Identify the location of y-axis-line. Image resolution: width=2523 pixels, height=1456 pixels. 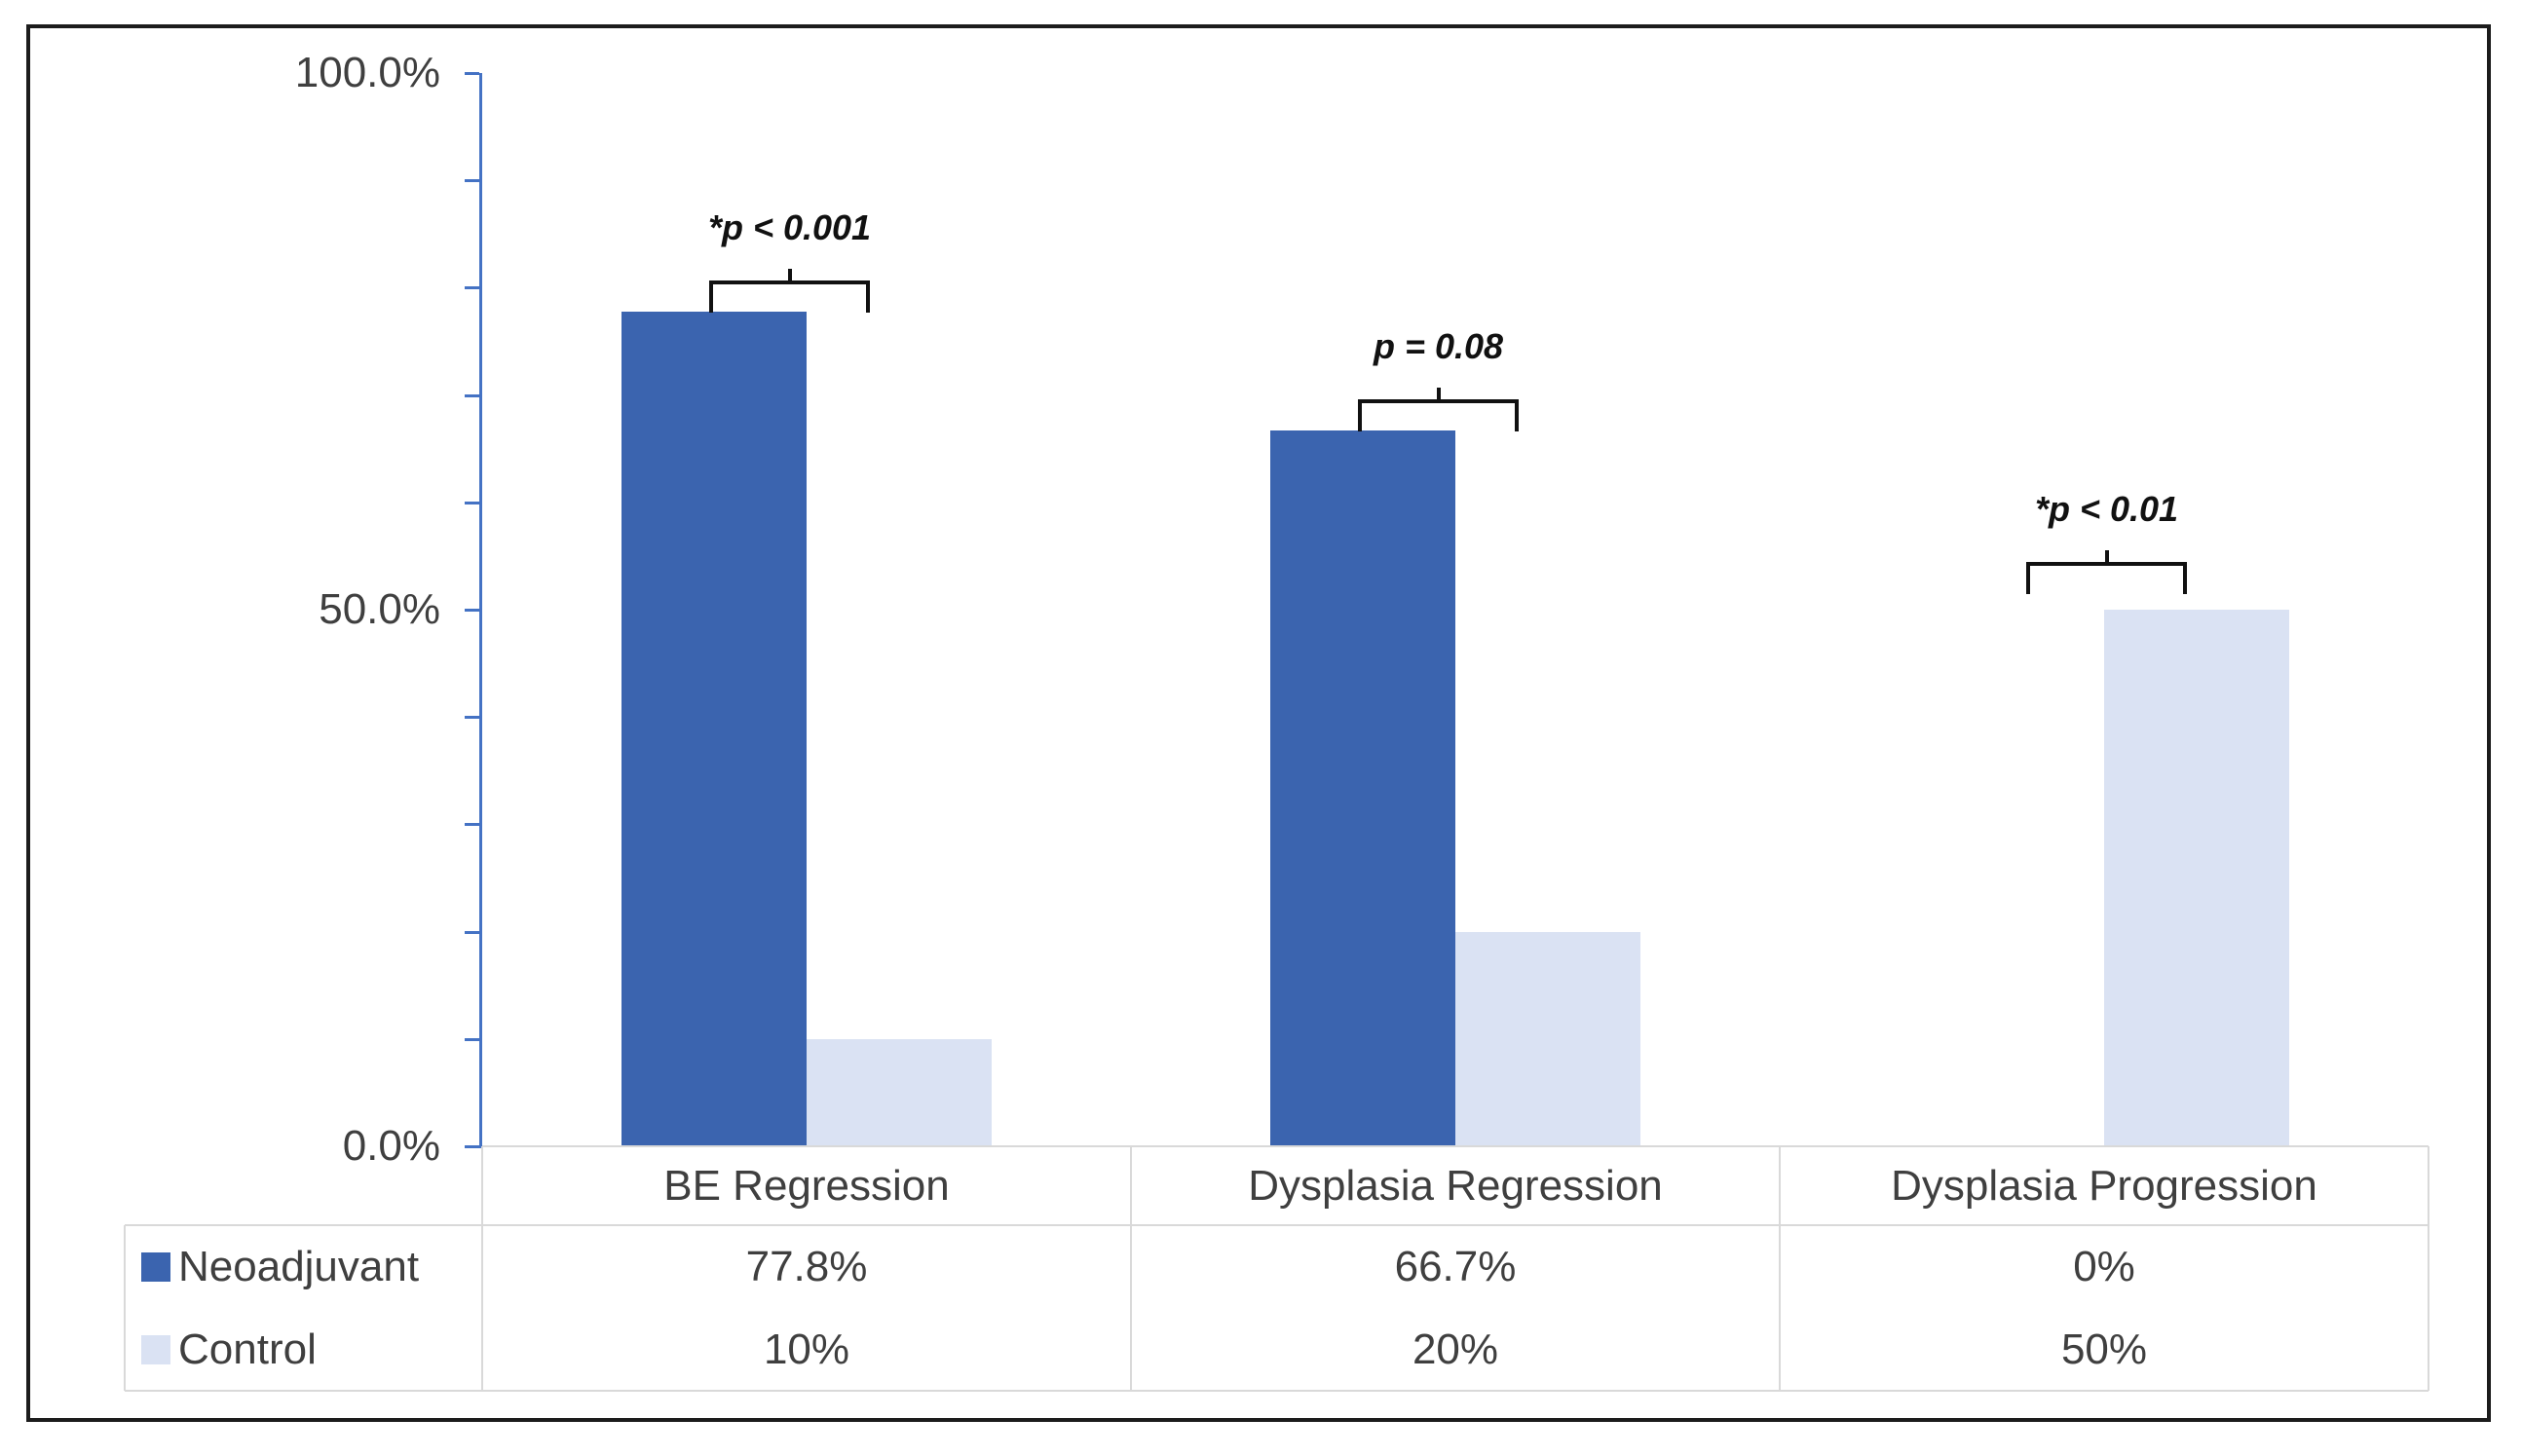
(481, 610).